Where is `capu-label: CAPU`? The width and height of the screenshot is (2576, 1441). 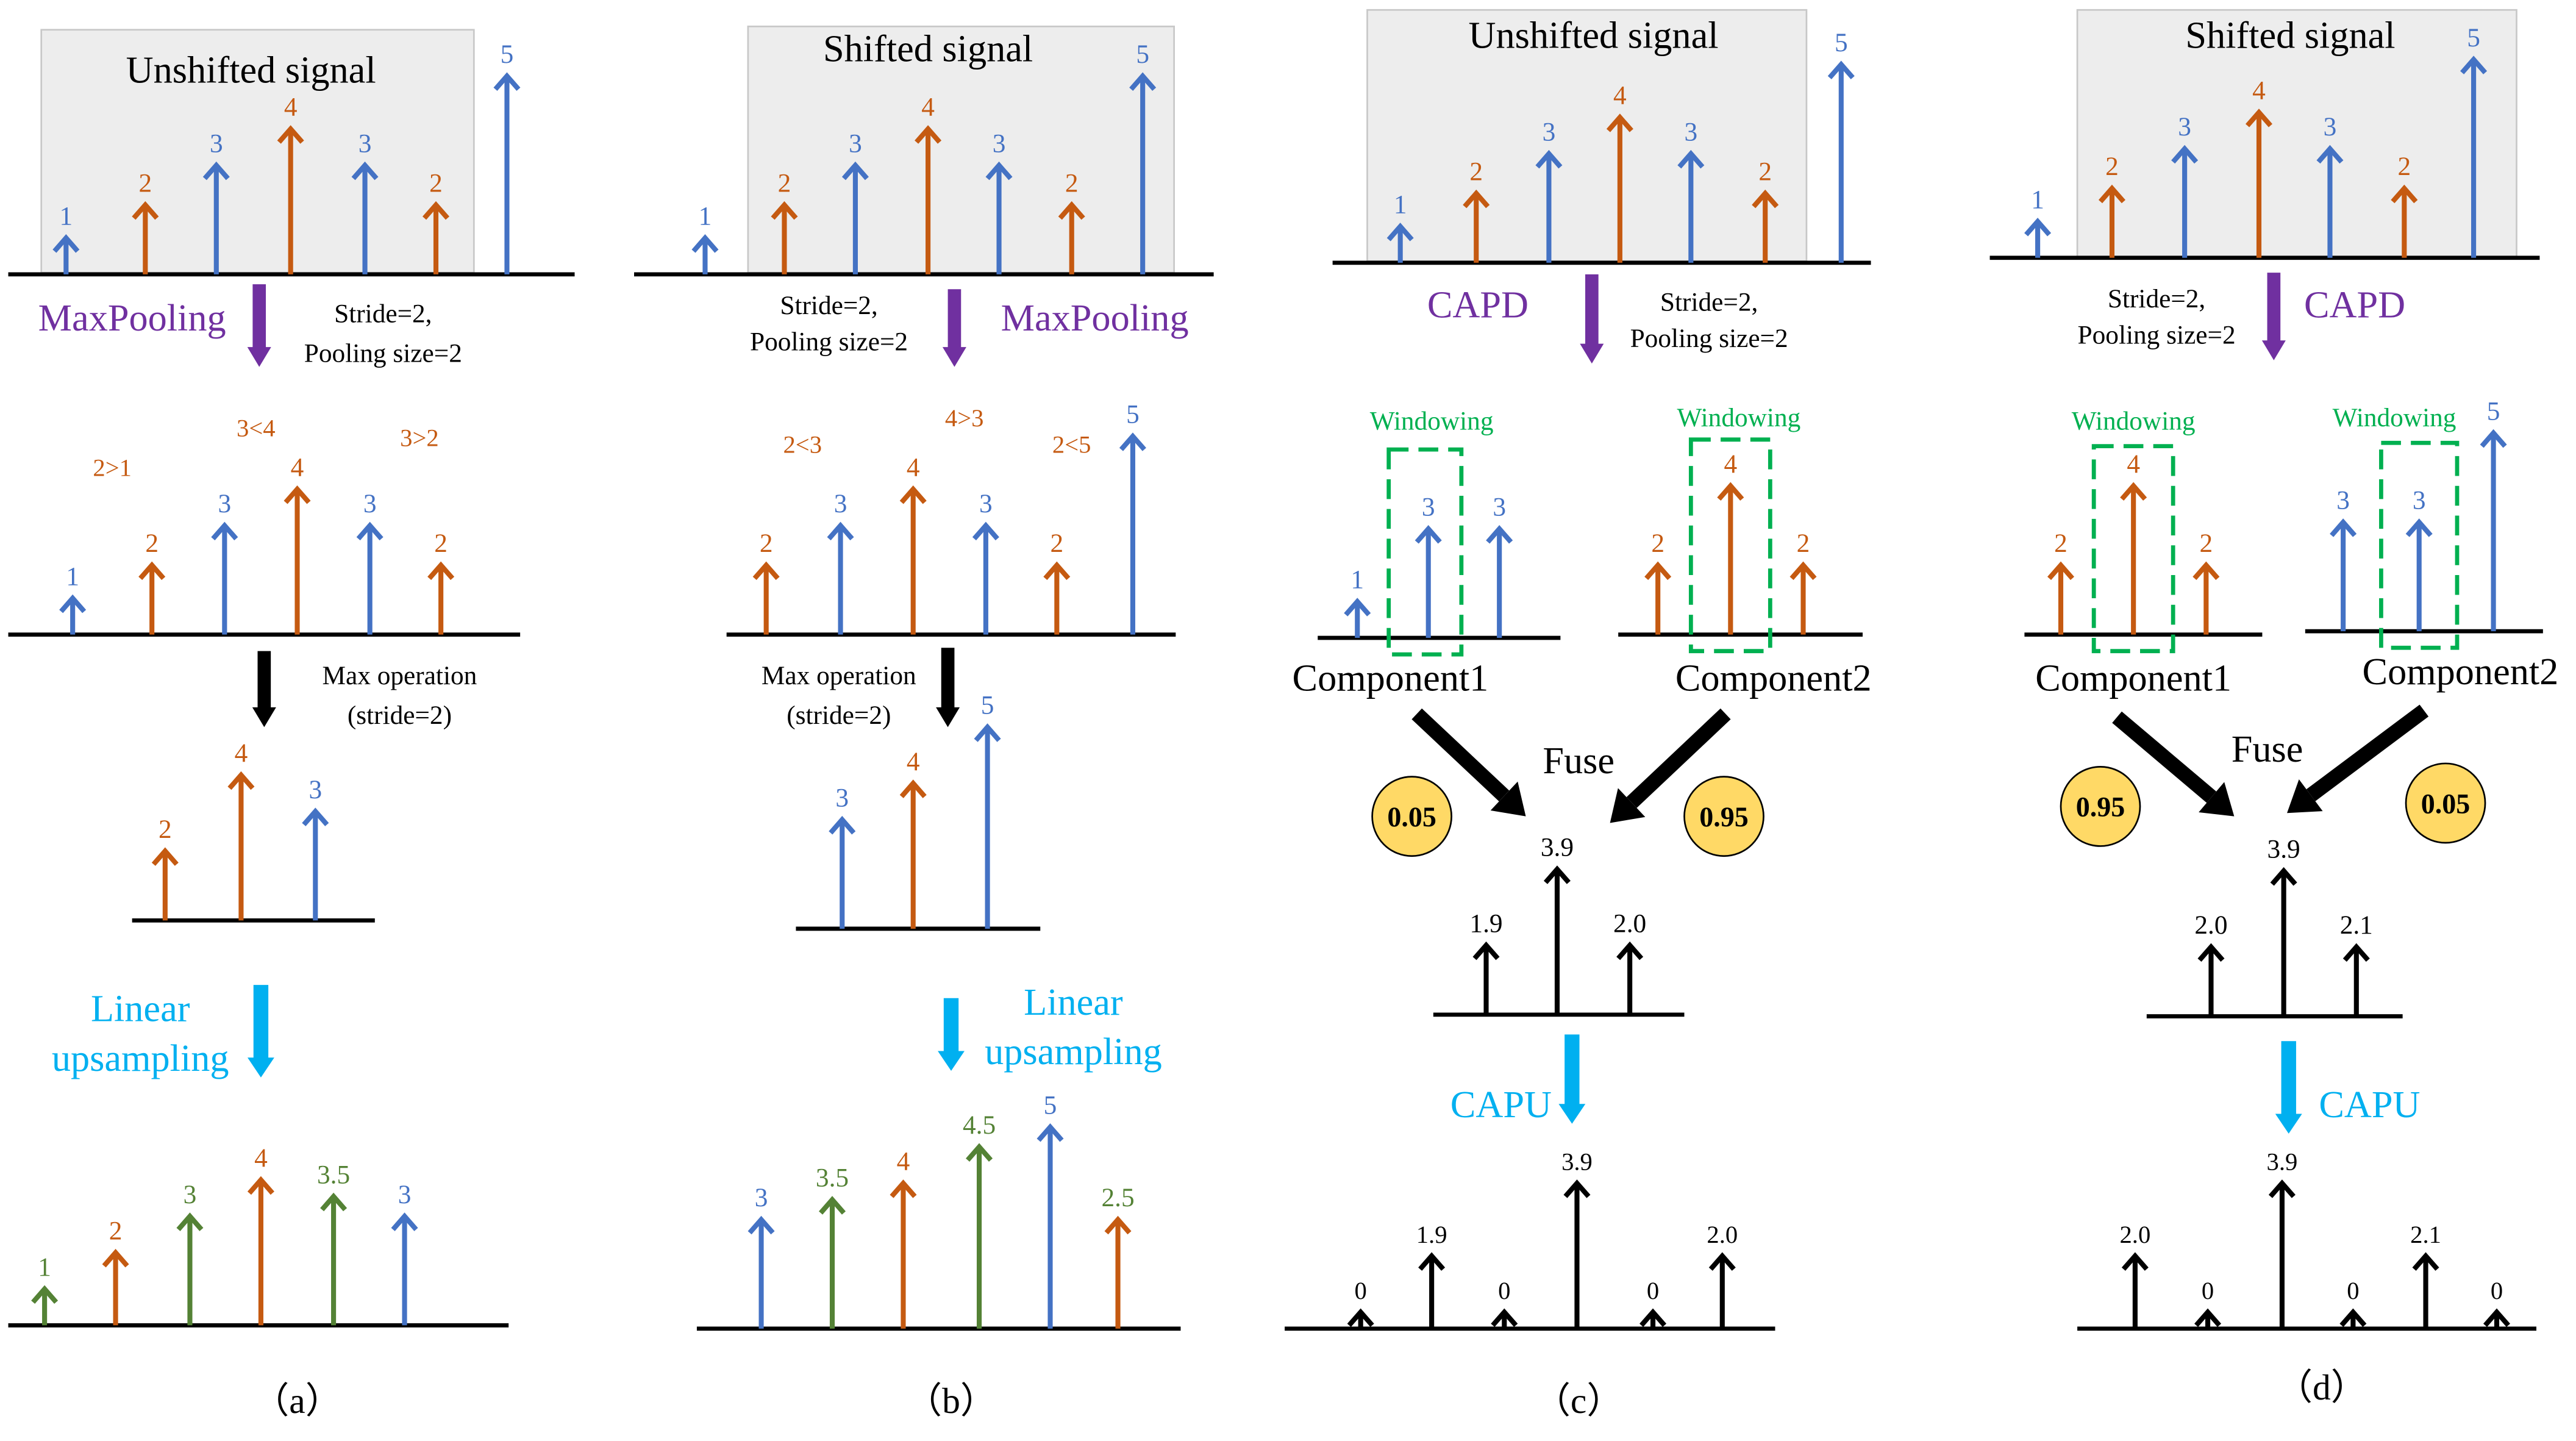 capu-label: CAPU is located at coordinates (2369, 1105).